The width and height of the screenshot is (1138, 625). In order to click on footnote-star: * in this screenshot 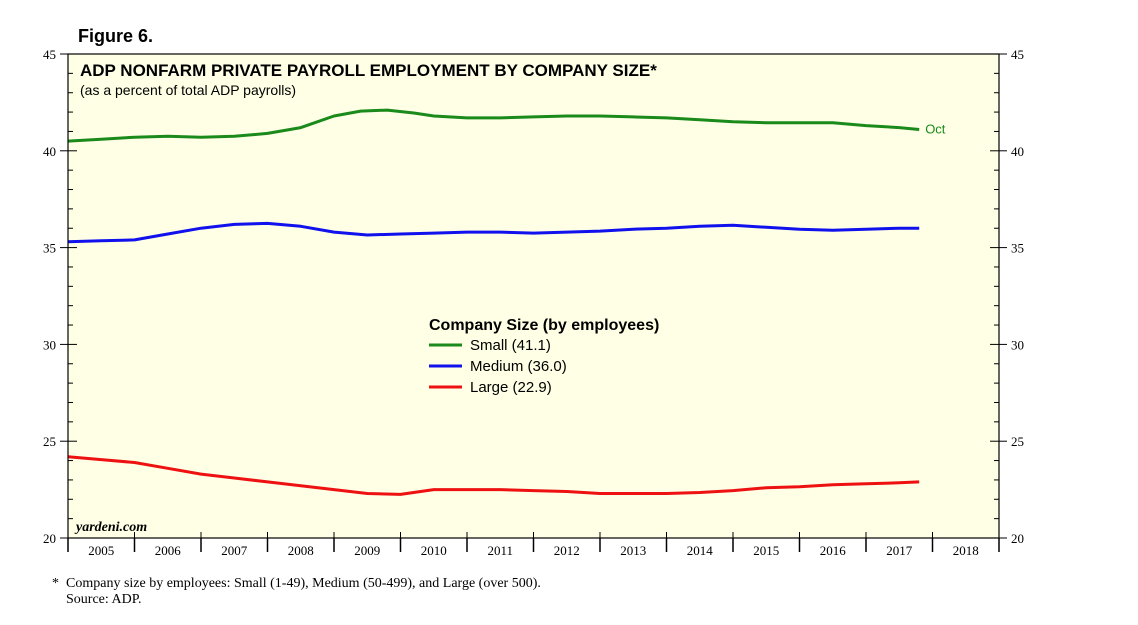, I will do `click(55, 583)`.